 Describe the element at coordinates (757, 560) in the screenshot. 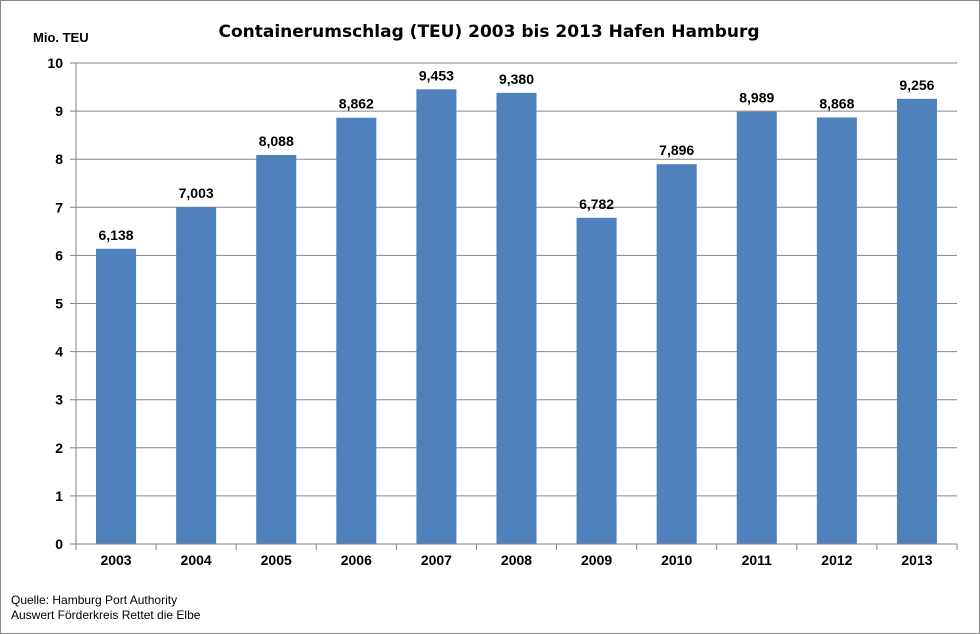

I see `x-tick-label: 2011` at that location.